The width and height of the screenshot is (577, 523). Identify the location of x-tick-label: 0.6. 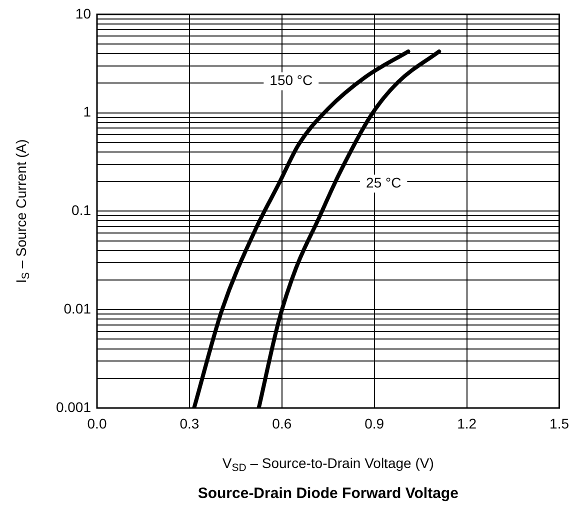
(282, 423).